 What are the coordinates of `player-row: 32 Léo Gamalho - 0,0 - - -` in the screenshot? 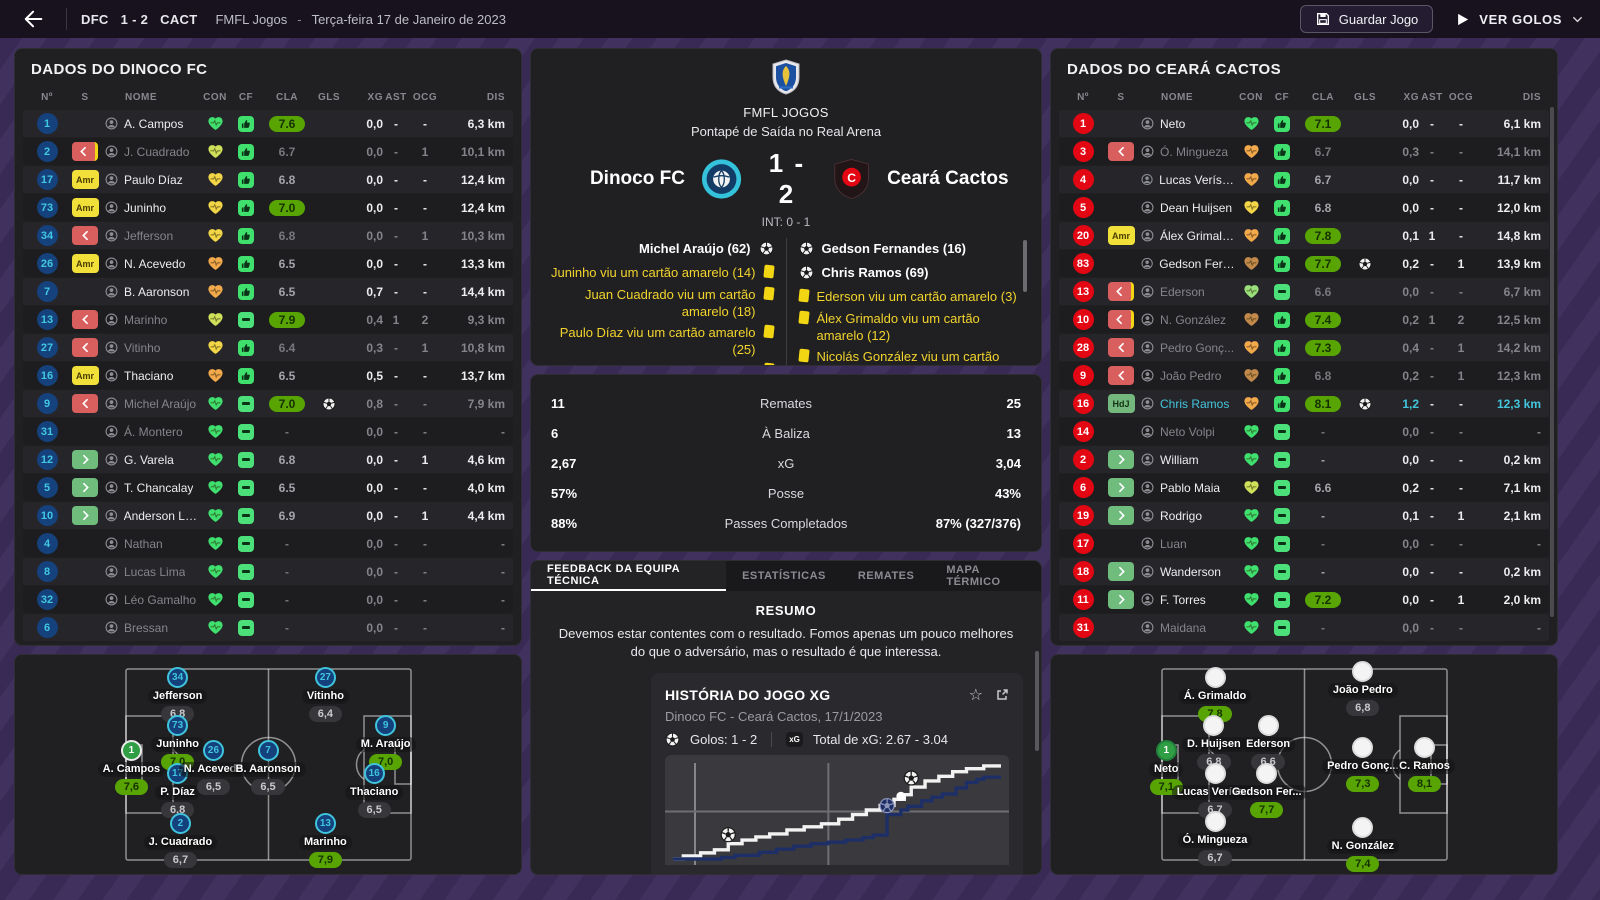 It's located at (268, 599).